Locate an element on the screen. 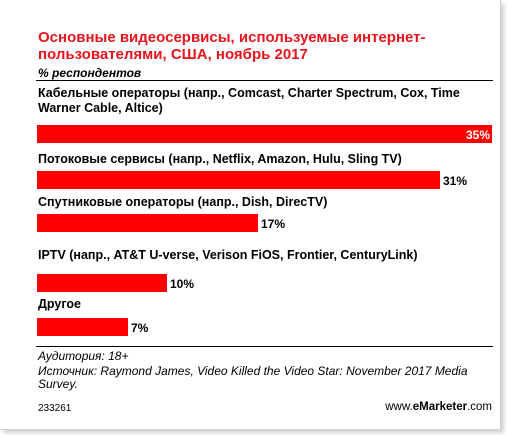  brand-name: eMarketer is located at coordinates (440, 407).